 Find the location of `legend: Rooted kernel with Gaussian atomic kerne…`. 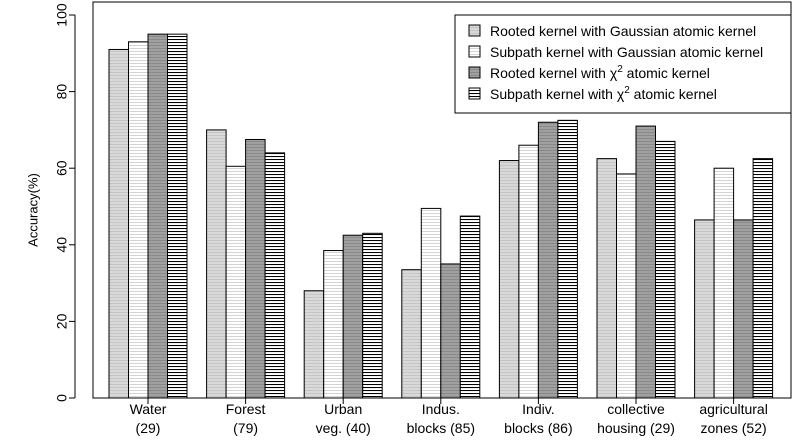

legend: Rooted kernel with Gaussian atomic kerne… is located at coordinates (623, 64).